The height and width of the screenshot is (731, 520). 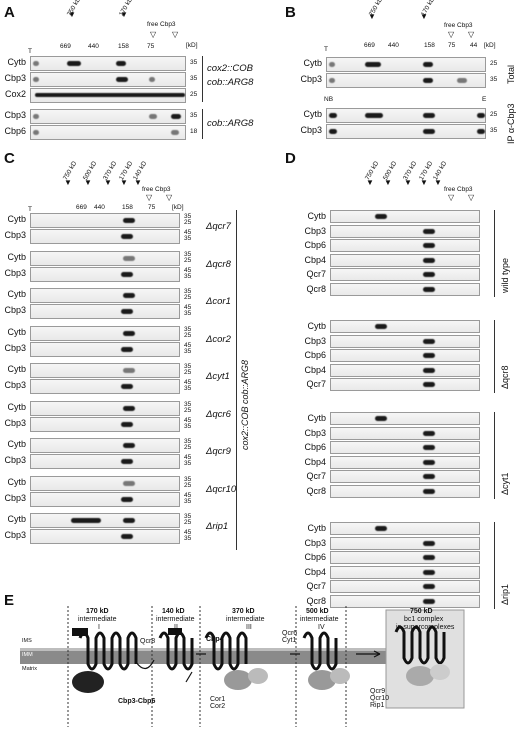 I want to click on mutant-label: Δcyt1, so click(x=218, y=376).